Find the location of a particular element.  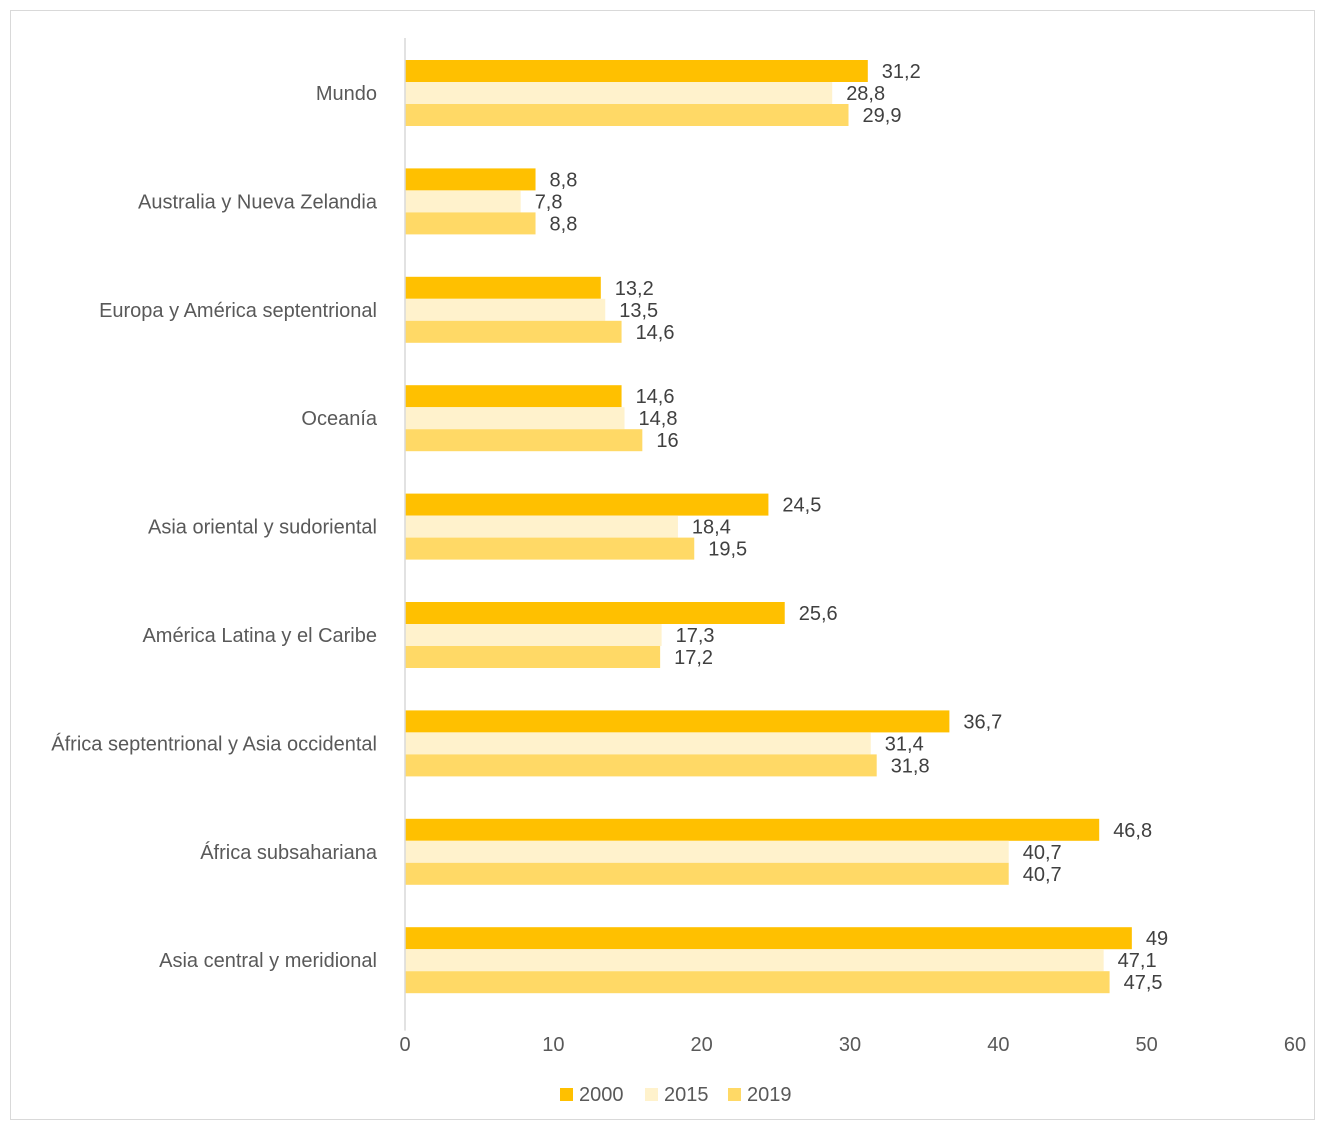

data-label: 18,4 is located at coordinates (711, 528).